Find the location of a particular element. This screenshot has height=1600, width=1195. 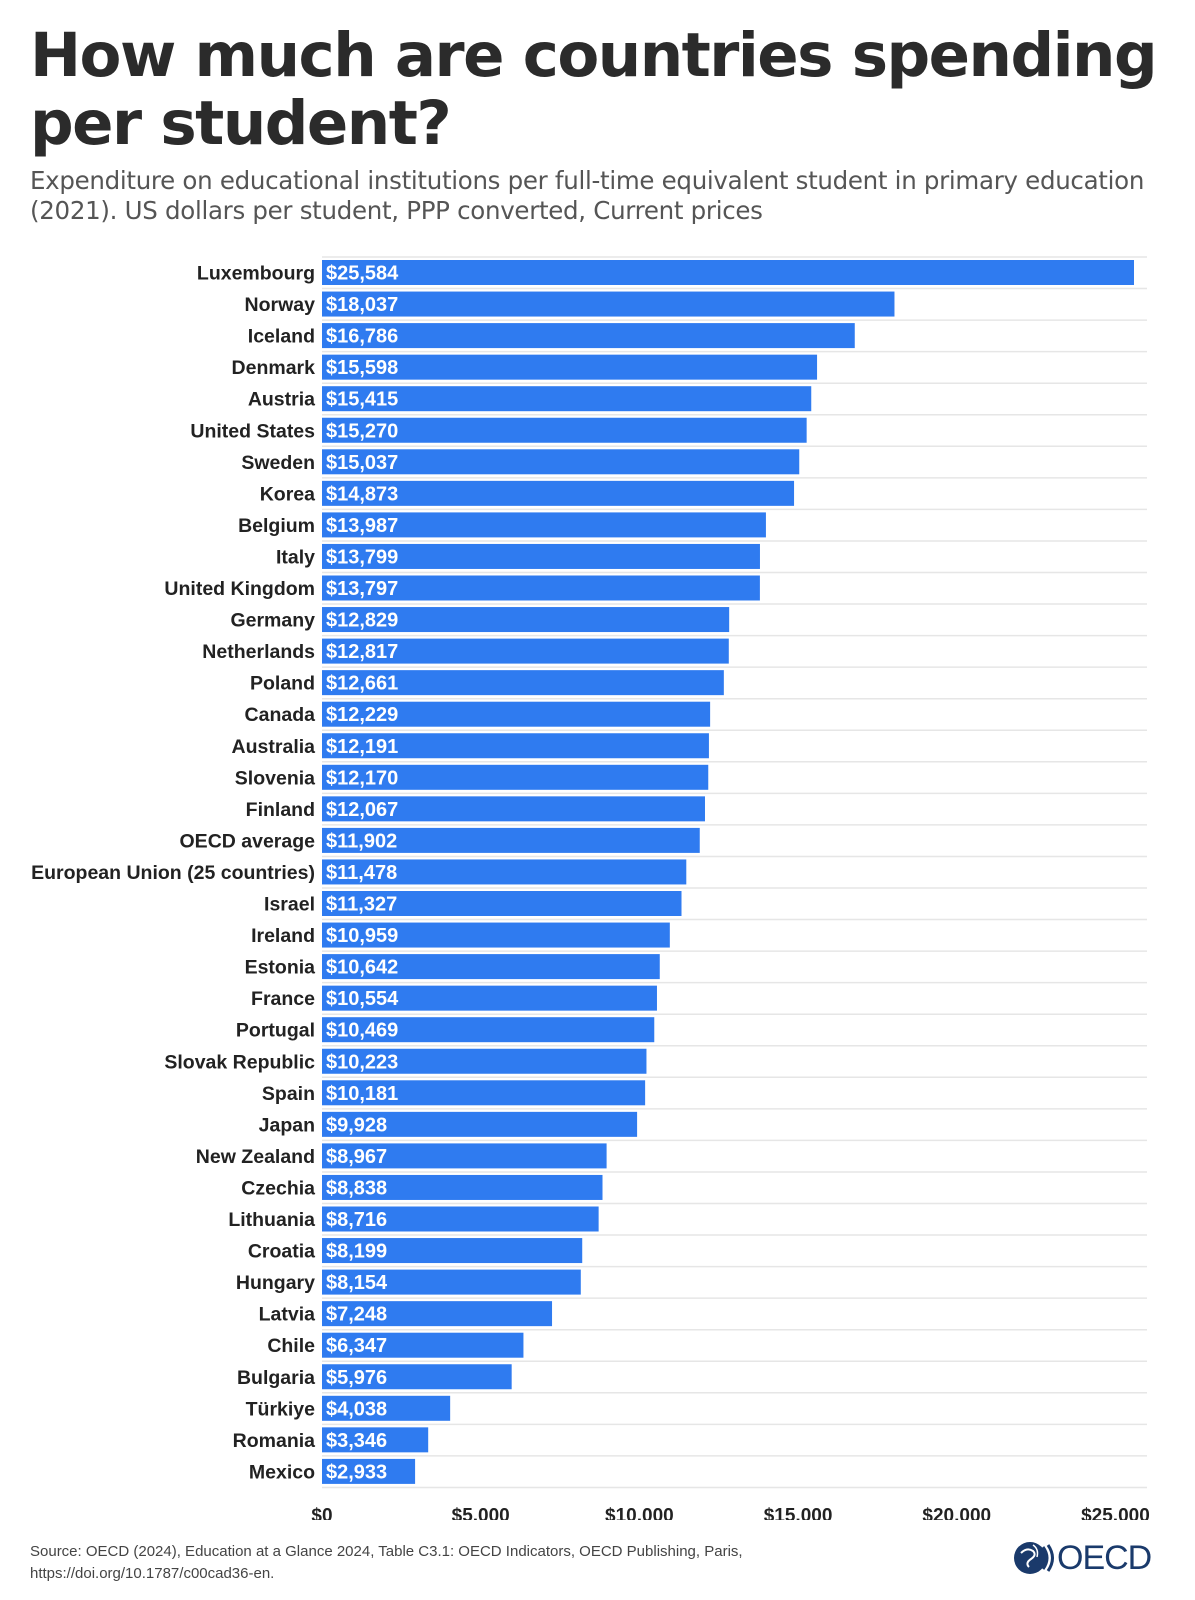

category-label: Sweden is located at coordinates (278, 463).